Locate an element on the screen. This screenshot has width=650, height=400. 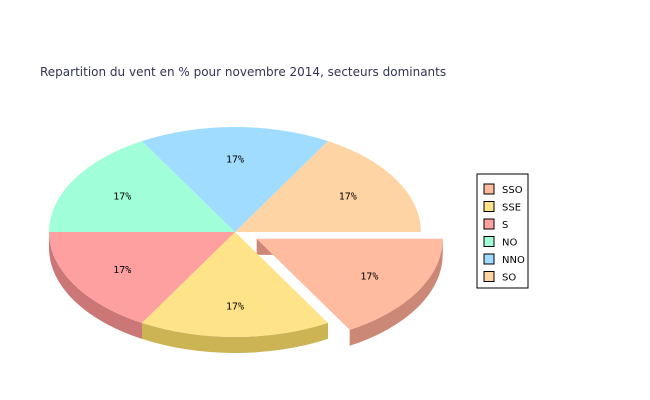
legend: SSO SSE S NO NNO SO is located at coordinates (502, 231).